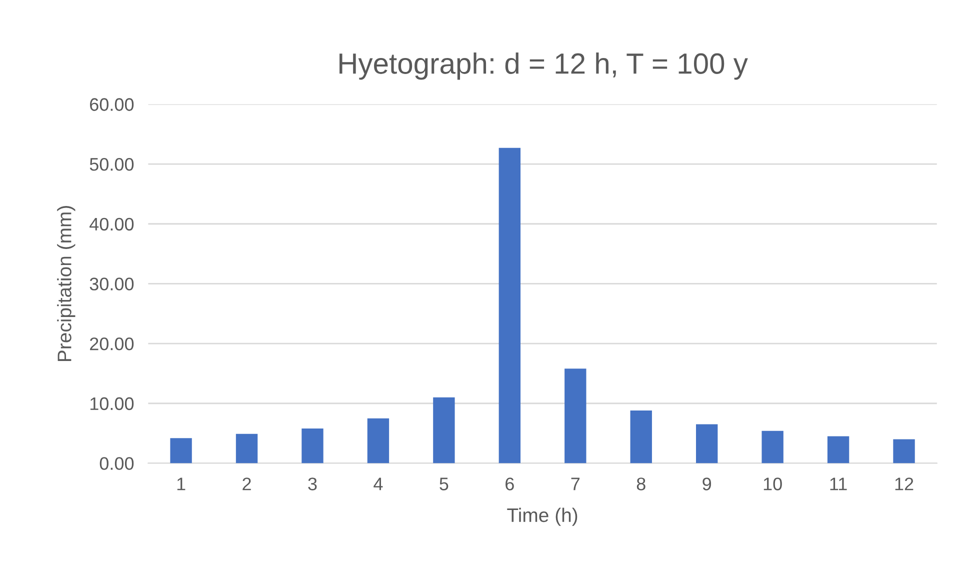 The height and width of the screenshot is (579, 956). What do you see at coordinates (641, 484) in the screenshot?
I see `x-tick-label: 8` at bounding box center [641, 484].